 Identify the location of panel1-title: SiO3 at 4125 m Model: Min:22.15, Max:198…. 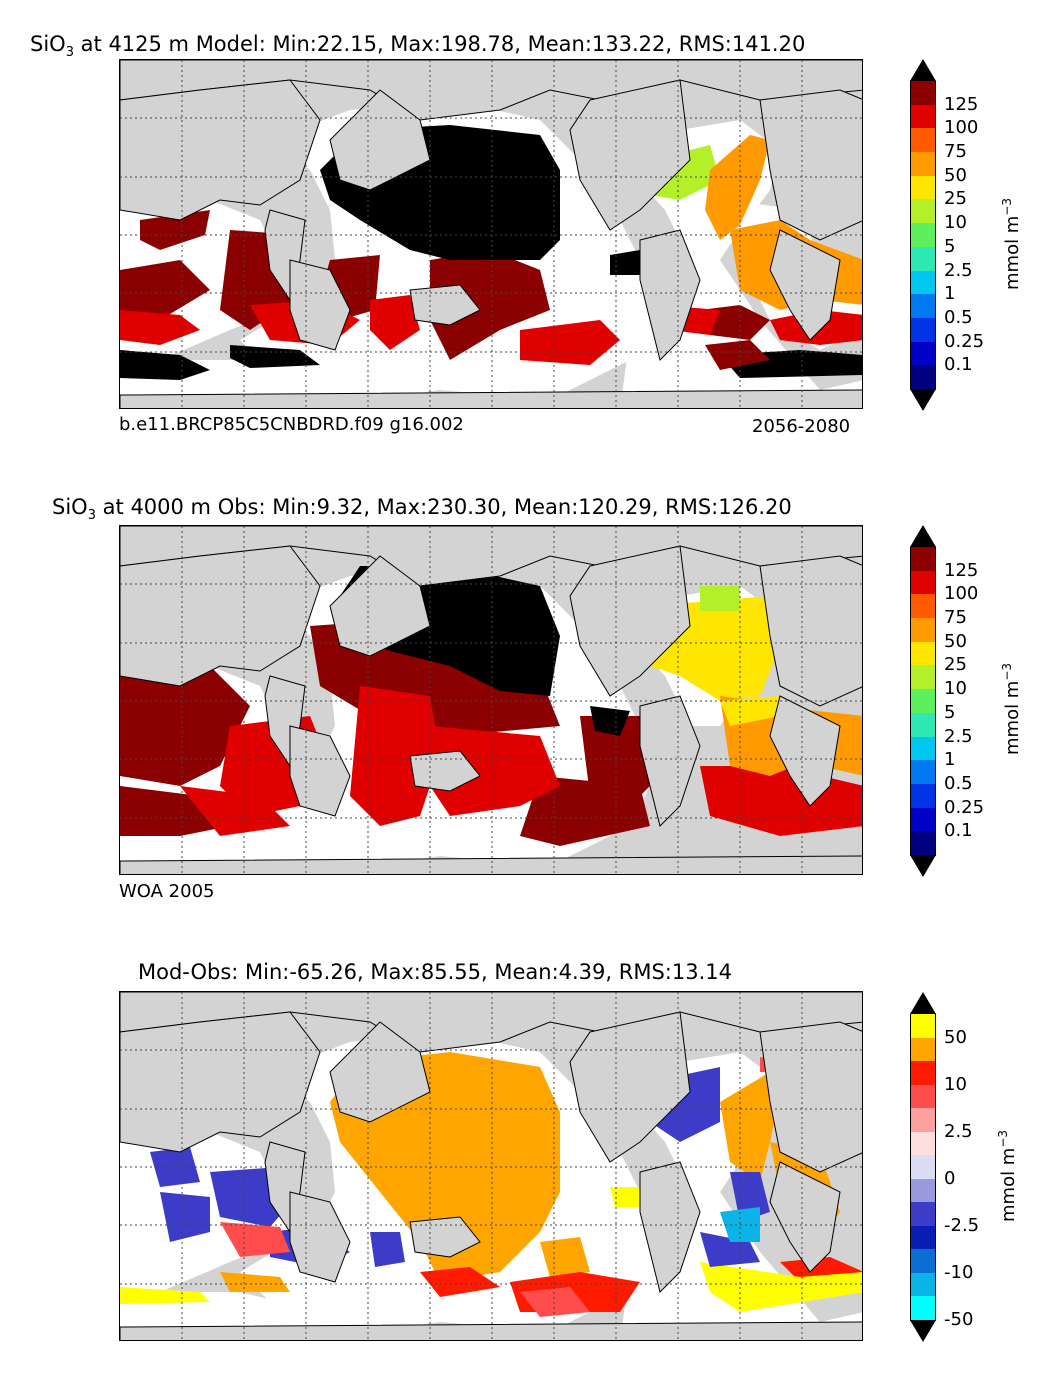
(417, 46).